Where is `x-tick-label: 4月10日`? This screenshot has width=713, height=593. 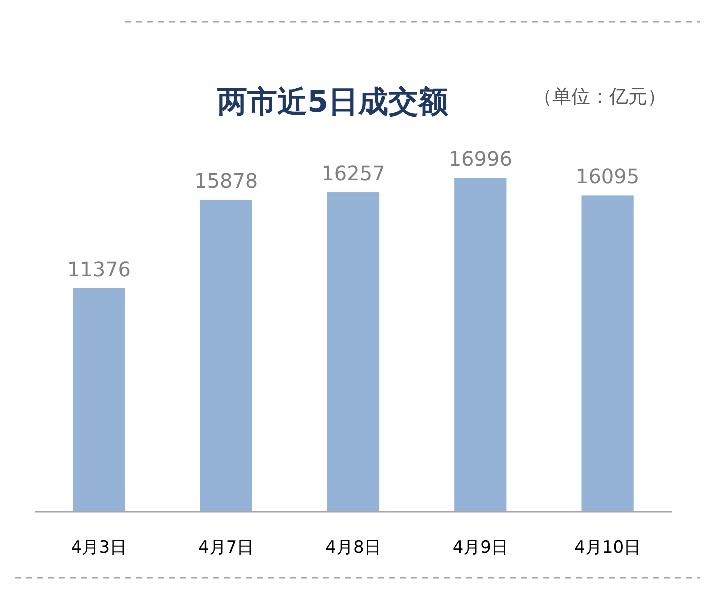 x-tick-label: 4月10日 is located at coordinates (608, 548).